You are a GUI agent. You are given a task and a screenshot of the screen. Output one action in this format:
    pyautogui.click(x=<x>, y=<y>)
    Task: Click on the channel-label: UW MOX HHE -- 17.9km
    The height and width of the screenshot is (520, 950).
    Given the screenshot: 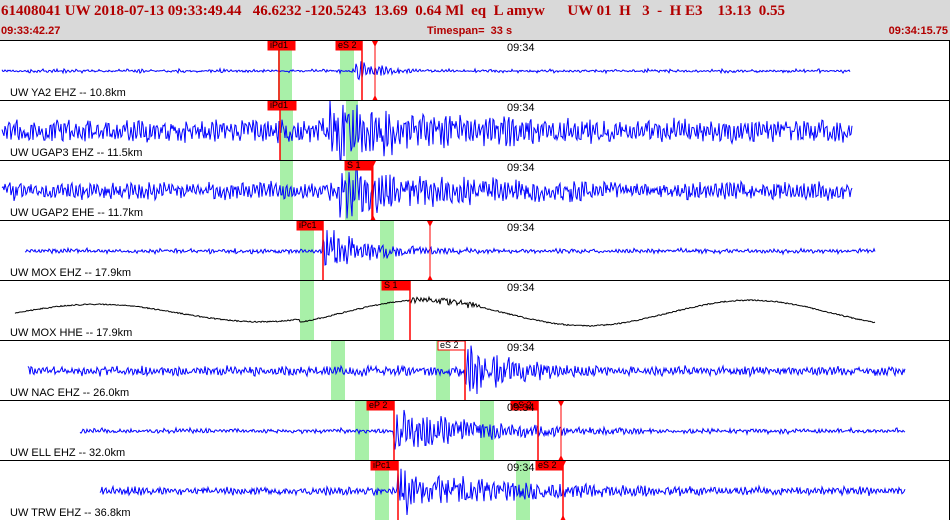 What is the action you would take?
    pyautogui.click(x=71, y=333)
    